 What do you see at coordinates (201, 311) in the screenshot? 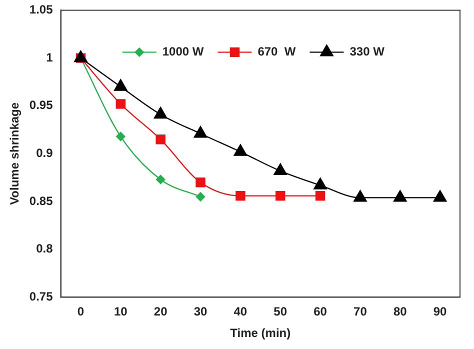
I see `x-tick-label: 30` at bounding box center [201, 311].